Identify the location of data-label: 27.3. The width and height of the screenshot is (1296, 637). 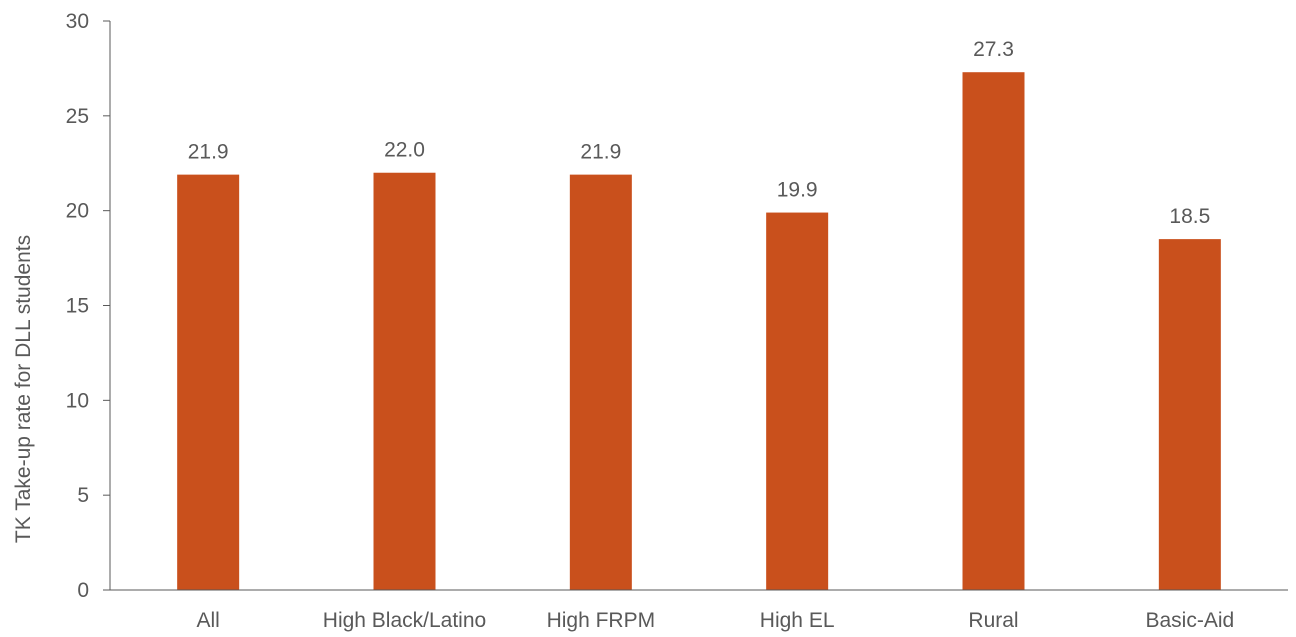
(993, 49).